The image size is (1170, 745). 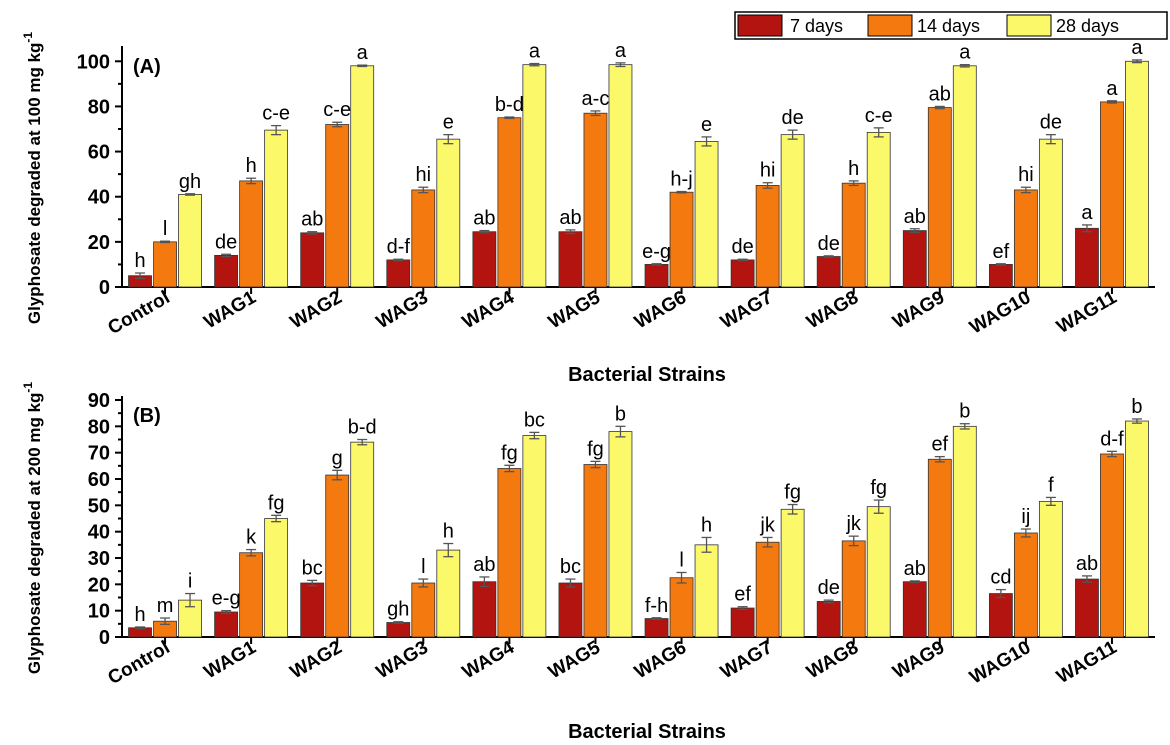 What do you see at coordinates (656, 606) in the screenshot?
I see `panel-b-significance-letter: f-h` at bounding box center [656, 606].